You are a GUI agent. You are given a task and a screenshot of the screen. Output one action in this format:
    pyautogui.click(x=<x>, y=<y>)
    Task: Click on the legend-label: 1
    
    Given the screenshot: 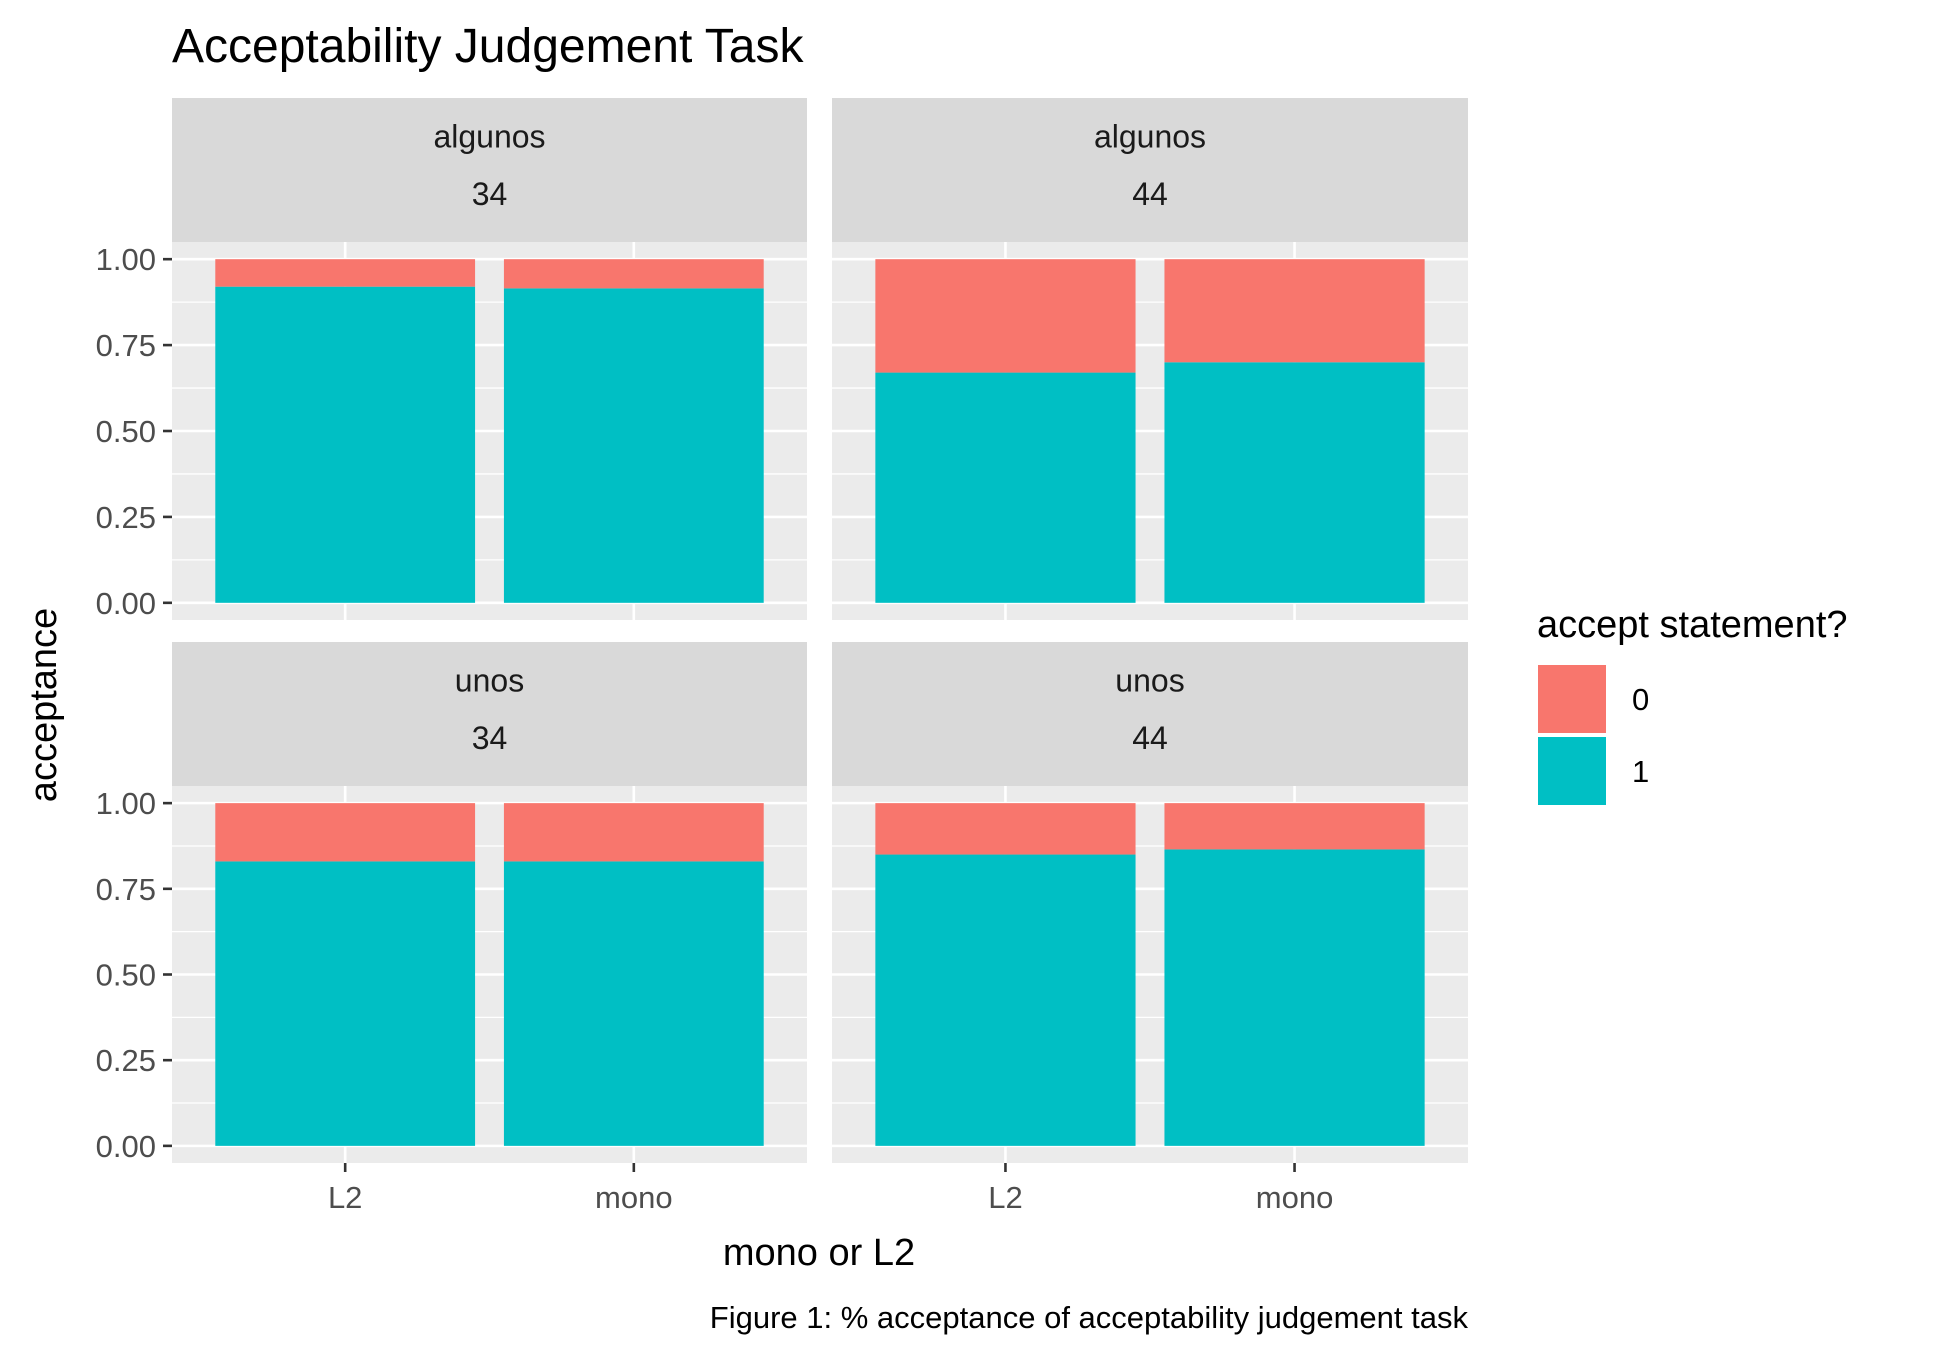 What is the action you would take?
    pyautogui.click(x=1640, y=771)
    